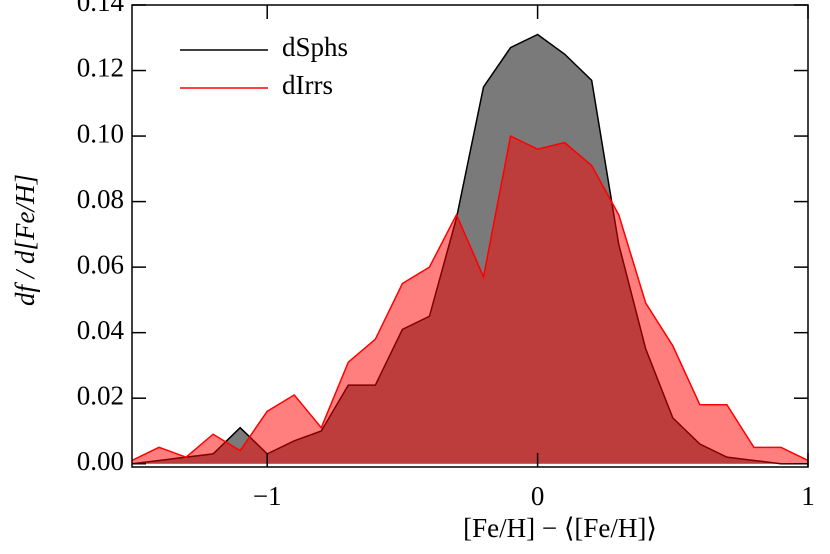 This screenshot has width=830, height=554. Describe the element at coordinates (538, 496) in the screenshot. I see `x-tick-label: 0` at that location.